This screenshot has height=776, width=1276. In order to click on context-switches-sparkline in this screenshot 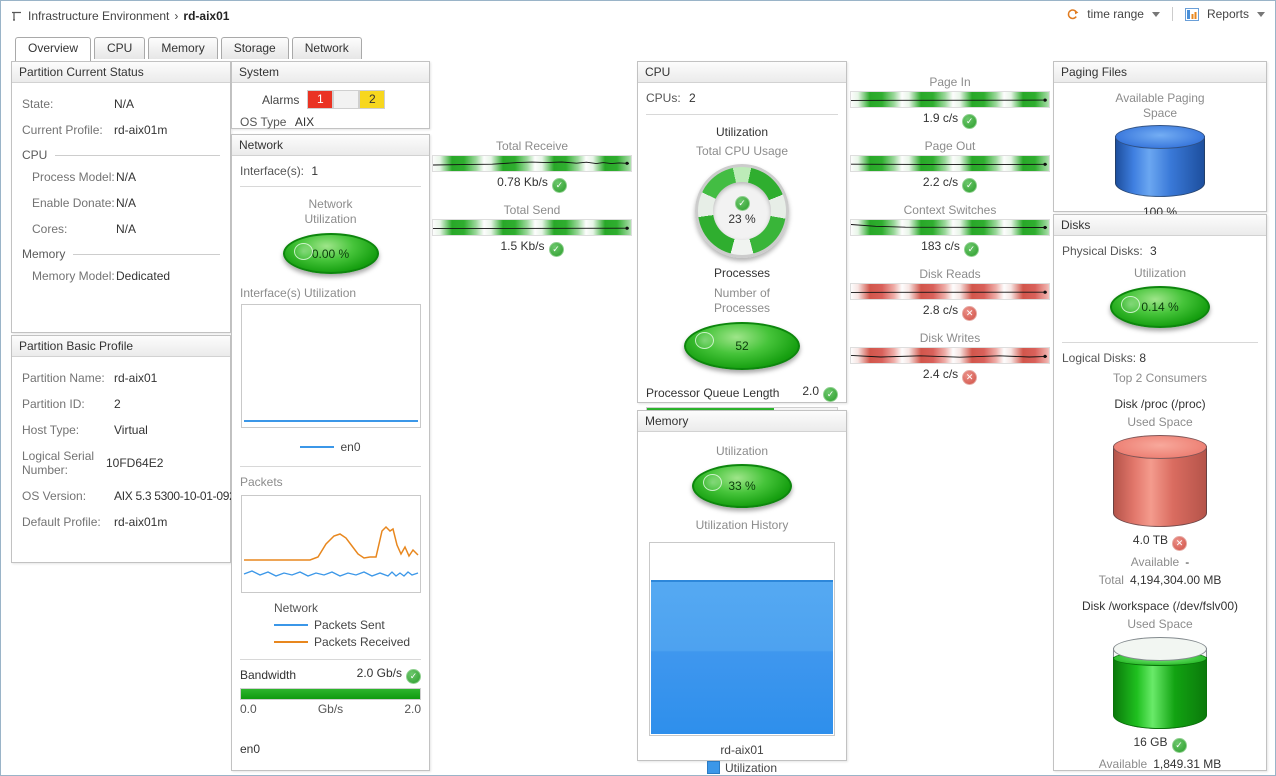, I will do `click(950, 227)`.